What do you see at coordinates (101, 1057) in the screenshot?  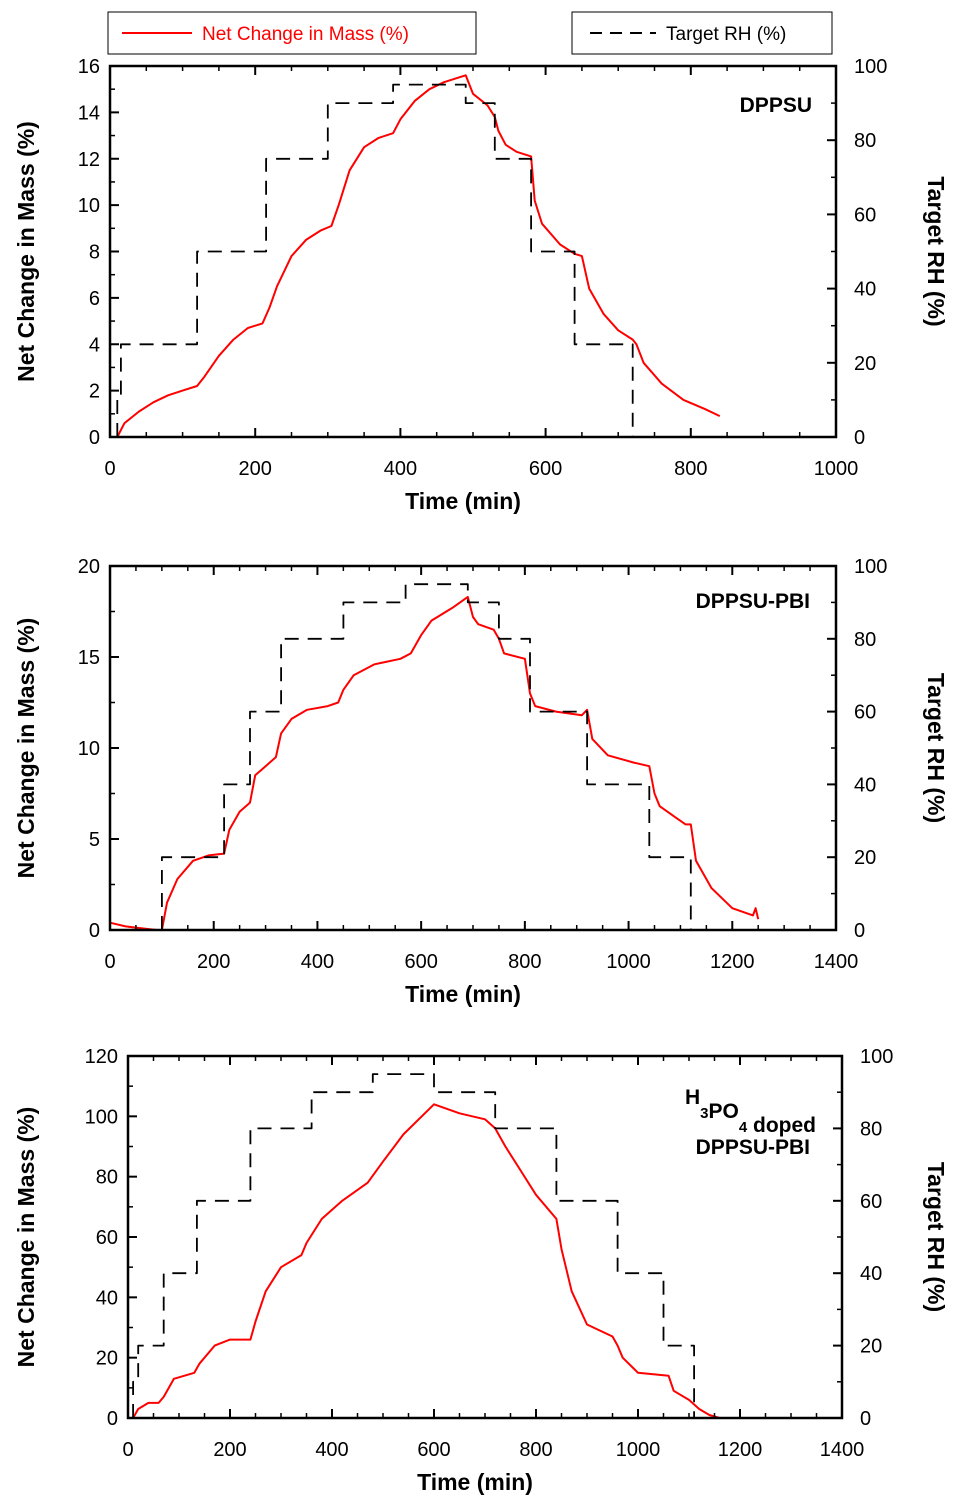 I see `y-tick-label: 120` at bounding box center [101, 1057].